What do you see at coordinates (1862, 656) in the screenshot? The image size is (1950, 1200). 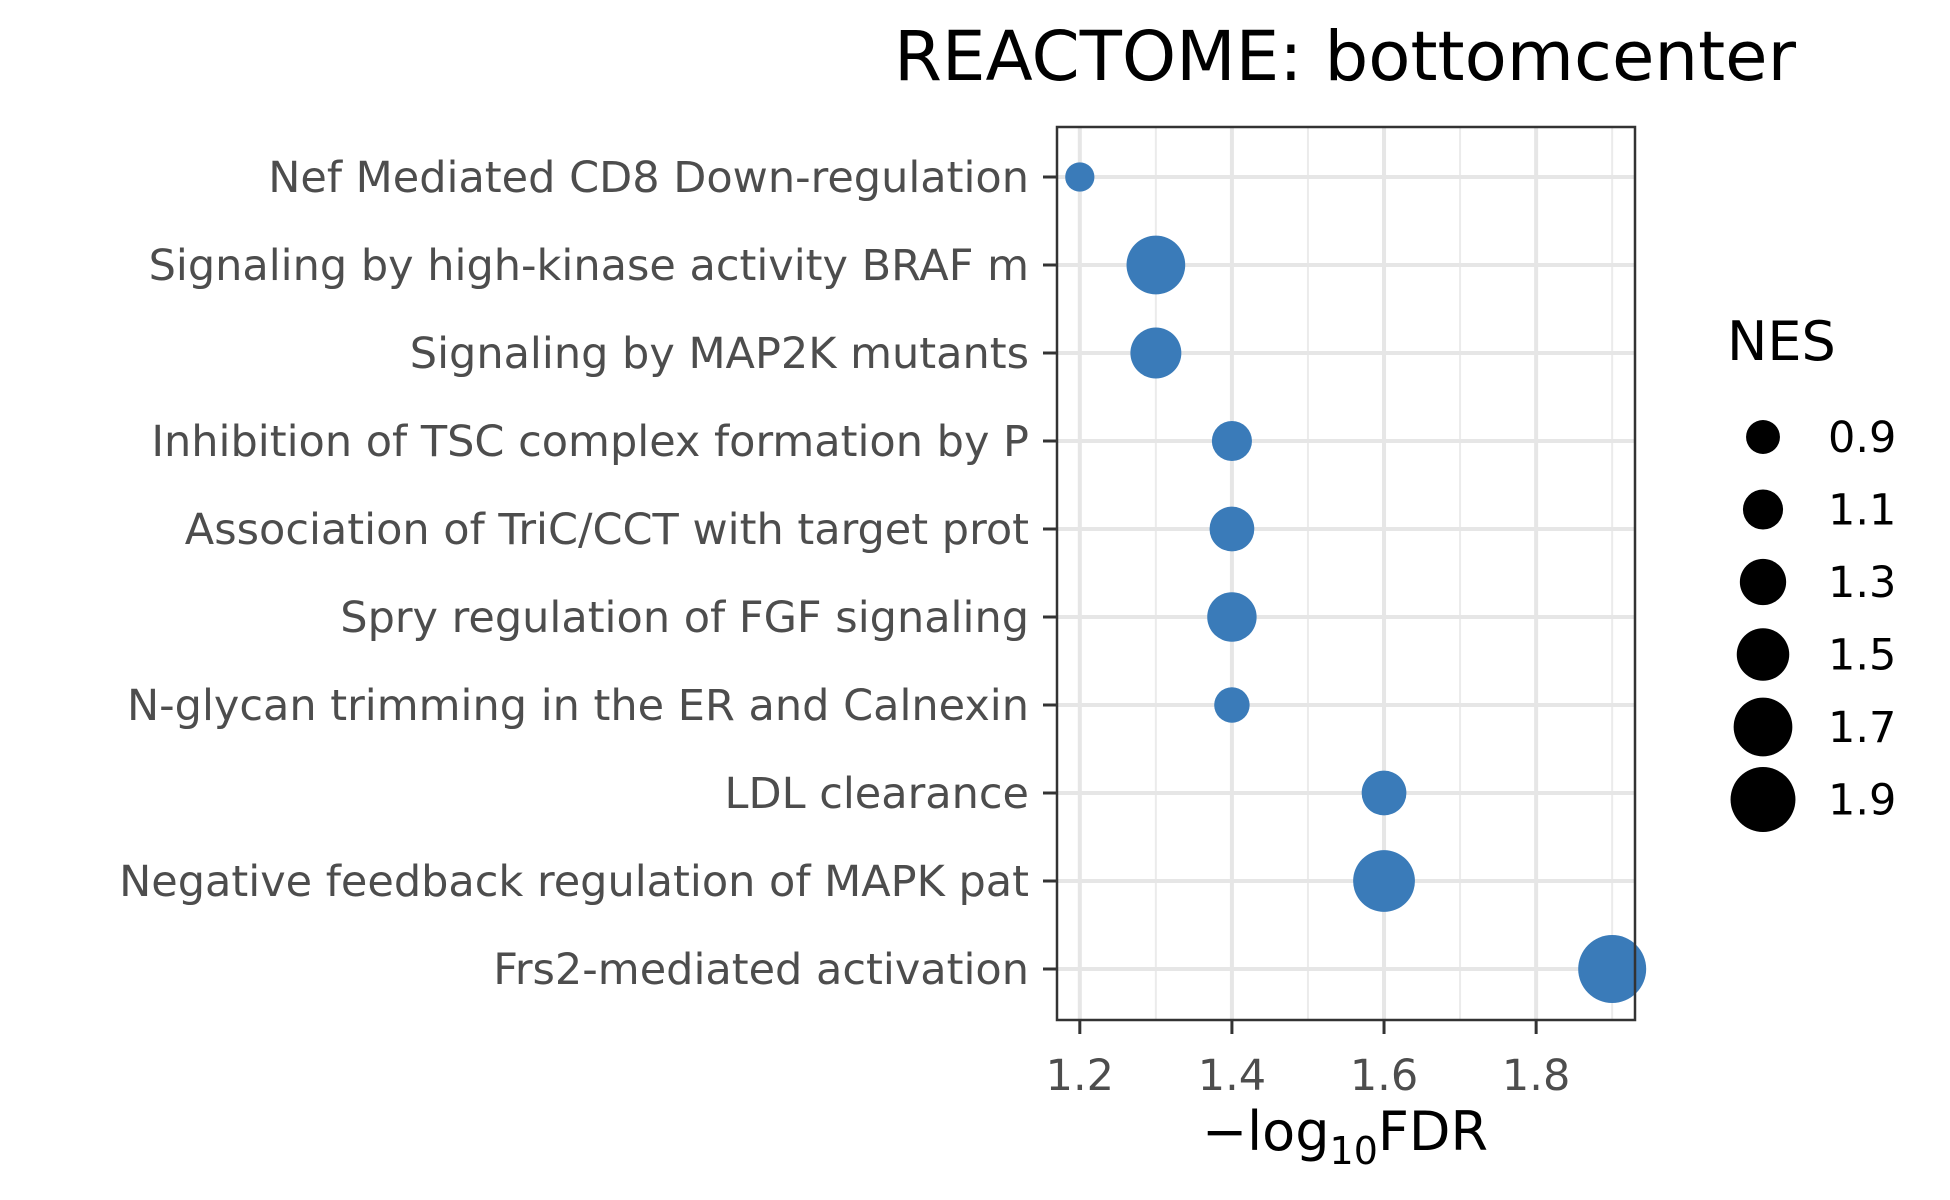 I see `legend-label: 1.5` at bounding box center [1862, 656].